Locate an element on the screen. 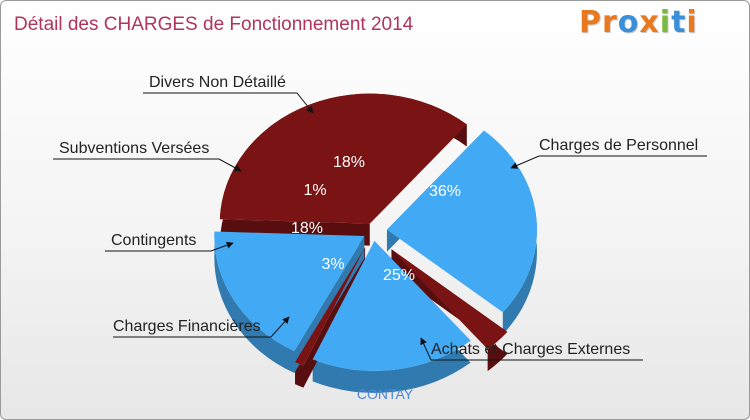  city-caption: CONTAY is located at coordinates (385, 394).